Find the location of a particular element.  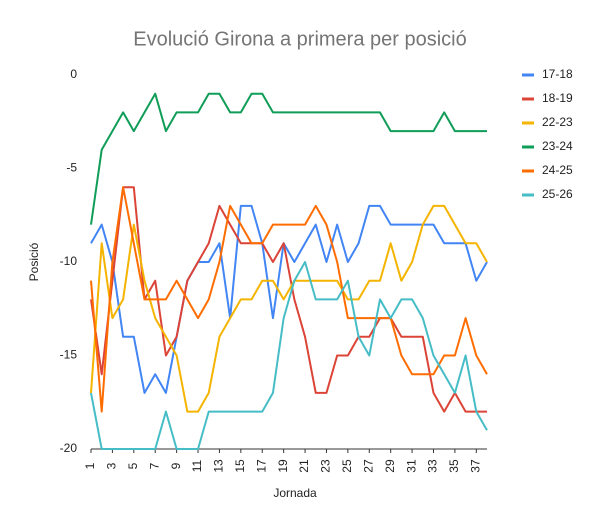

y-tick-label: 0 is located at coordinates (73, 74).